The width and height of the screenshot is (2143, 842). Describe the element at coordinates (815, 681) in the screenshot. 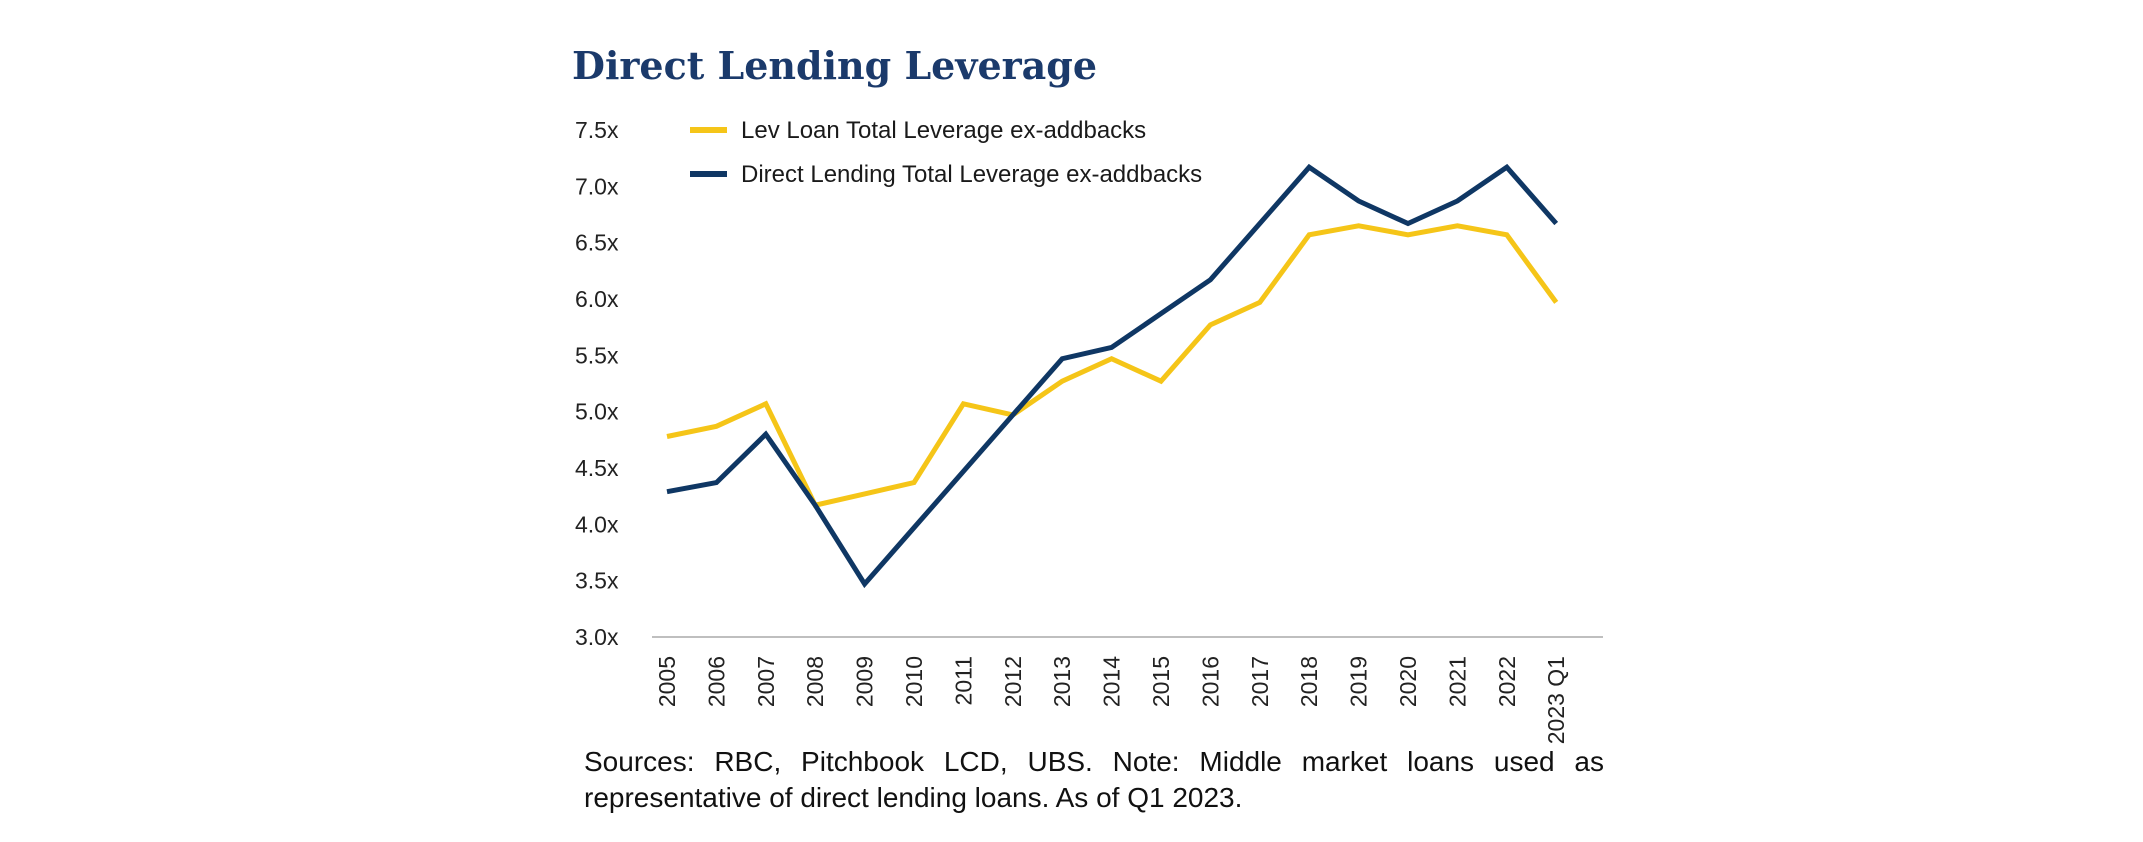

I see `x-tick-label: 2008` at that location.